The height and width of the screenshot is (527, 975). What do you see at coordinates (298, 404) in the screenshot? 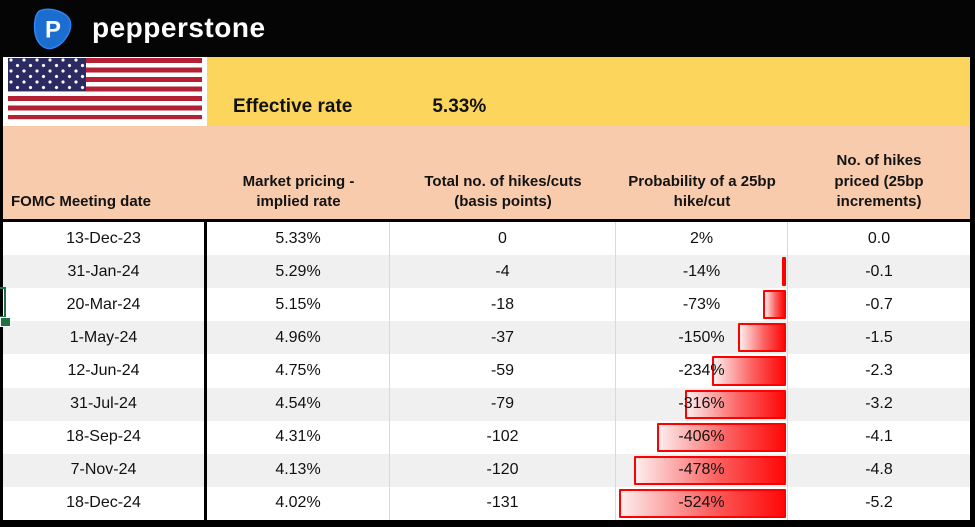
I see `cell-implied-rate: 4.54%` at bounding box center [298, 404].